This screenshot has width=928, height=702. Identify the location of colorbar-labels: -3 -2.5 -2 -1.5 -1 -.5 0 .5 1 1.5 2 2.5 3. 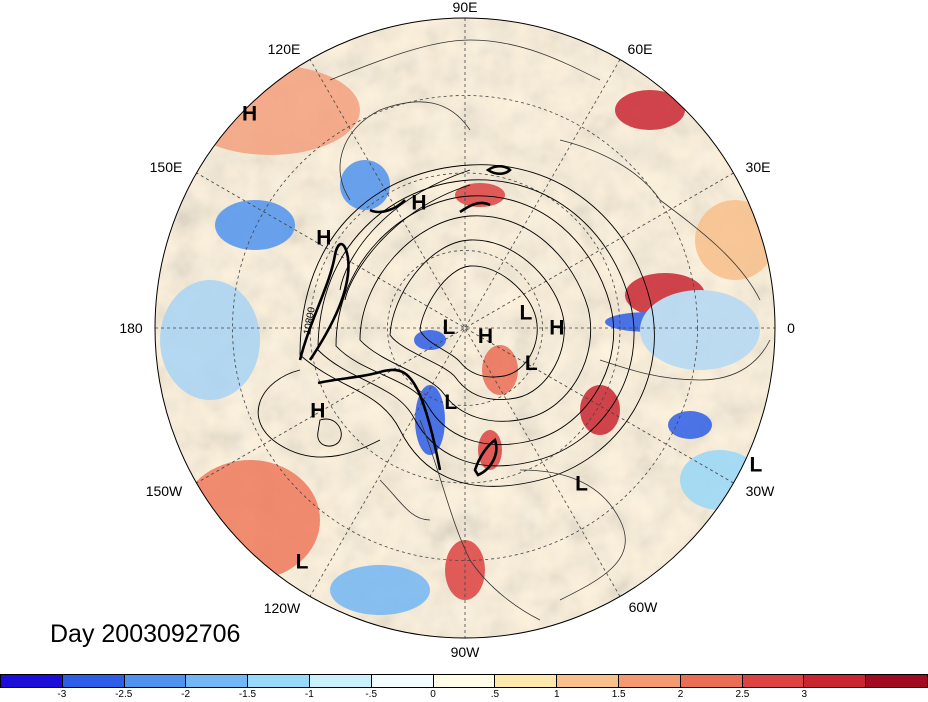
(464, 695).